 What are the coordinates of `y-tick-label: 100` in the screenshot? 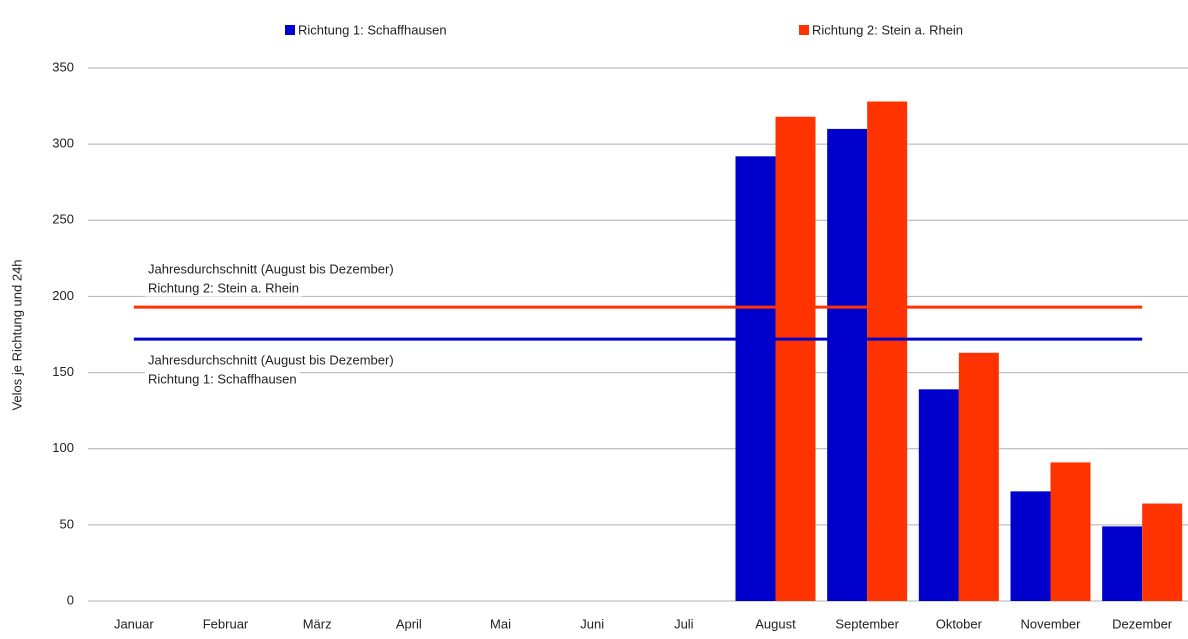 It's located at (63, 447).